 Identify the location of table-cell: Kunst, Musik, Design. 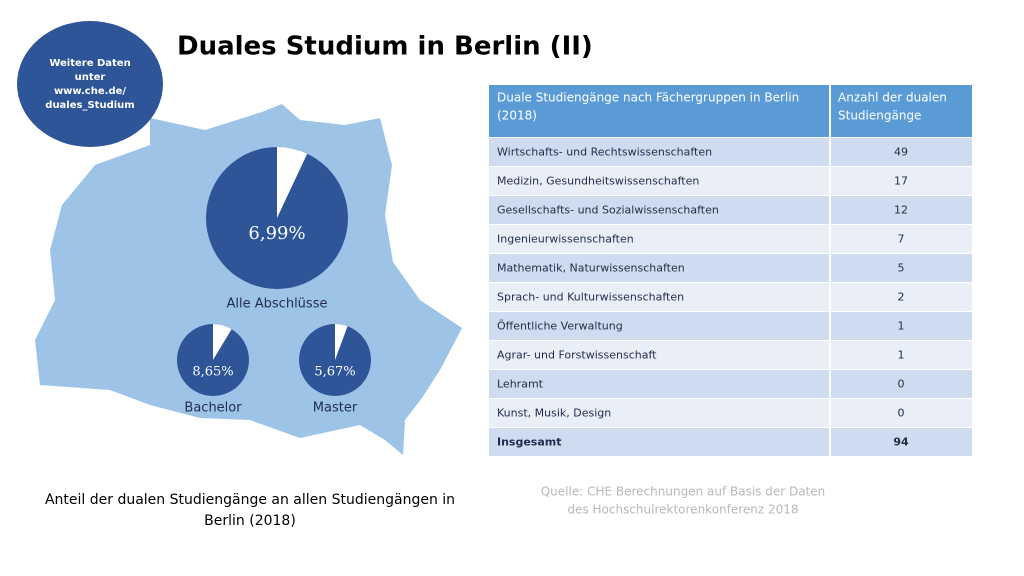
(554, 413).